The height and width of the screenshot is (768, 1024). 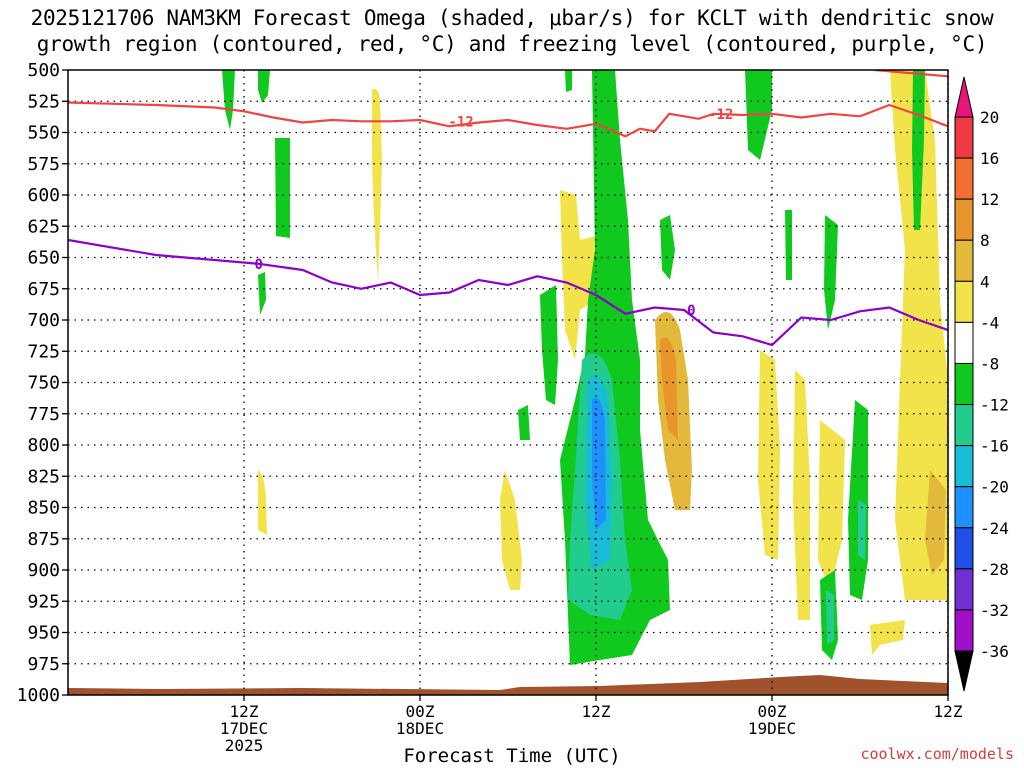 What do you see at coordinates (981, 384) in the screenshot?
I see `colorbar: 20 16 12 8 4 -4 -8 -12 -16 -20 -24 -28 -32 -36` at bounding box center [981, 384].